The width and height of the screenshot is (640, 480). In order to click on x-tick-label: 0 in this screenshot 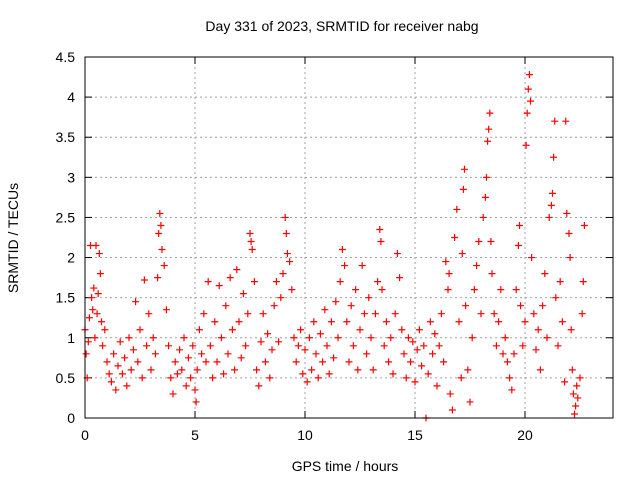, I will do `click(85, 435)`.